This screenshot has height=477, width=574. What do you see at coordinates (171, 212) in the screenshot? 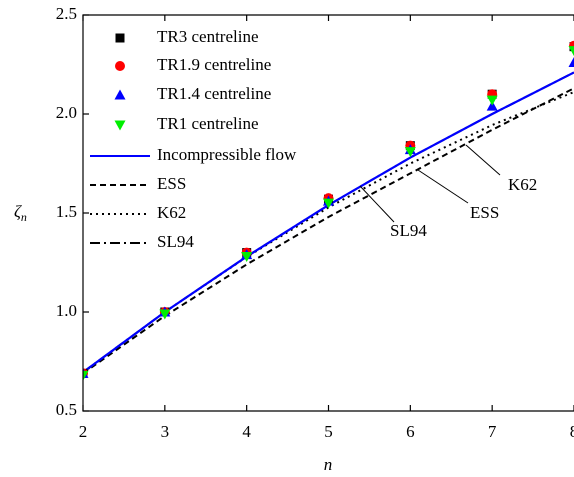
I see `legend-label: K62` at bounding box center [171, 212].